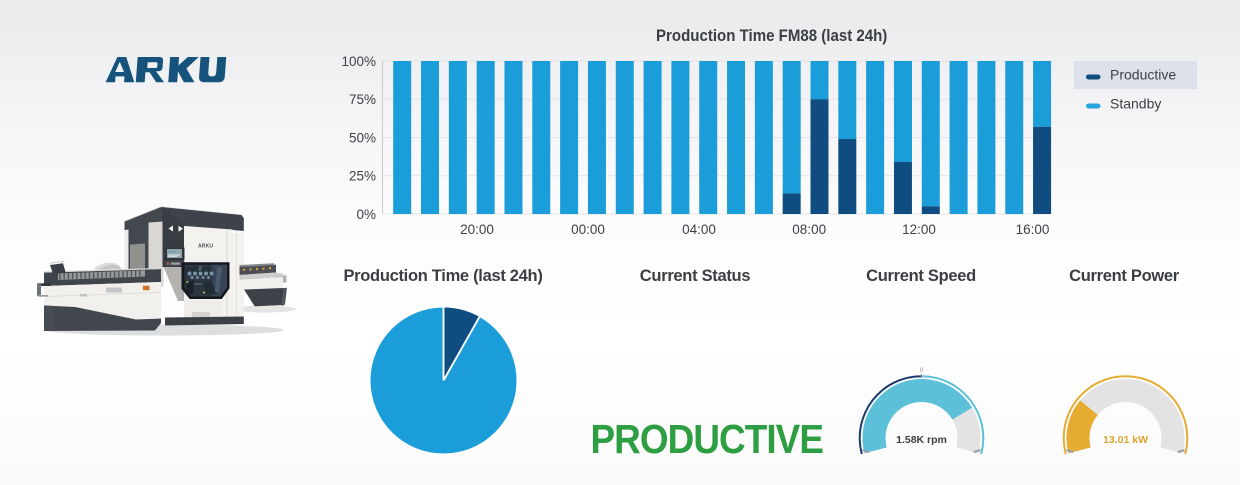  Describe the element at coordinates (362, 176) in the screenshot. I see `svg-text: 25%` at that location.